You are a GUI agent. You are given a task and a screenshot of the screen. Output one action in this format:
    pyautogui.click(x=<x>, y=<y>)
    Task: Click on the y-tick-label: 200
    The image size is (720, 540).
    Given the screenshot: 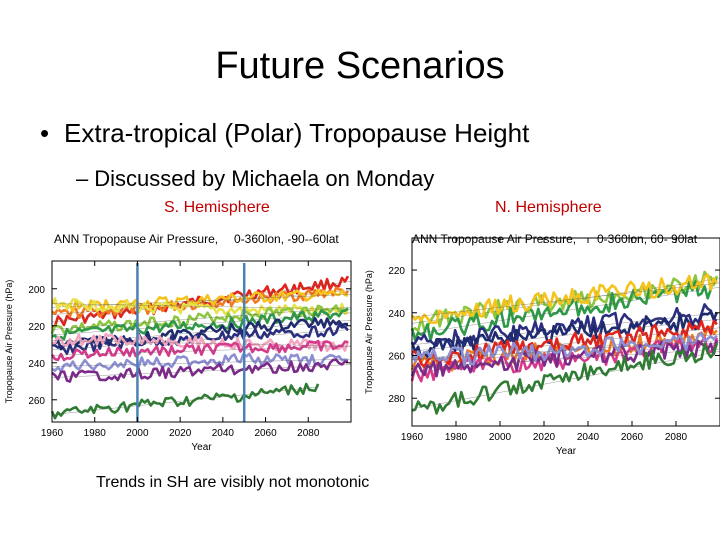 What is the action you would take?
    pyautogui.click(x=36, y=290)
    